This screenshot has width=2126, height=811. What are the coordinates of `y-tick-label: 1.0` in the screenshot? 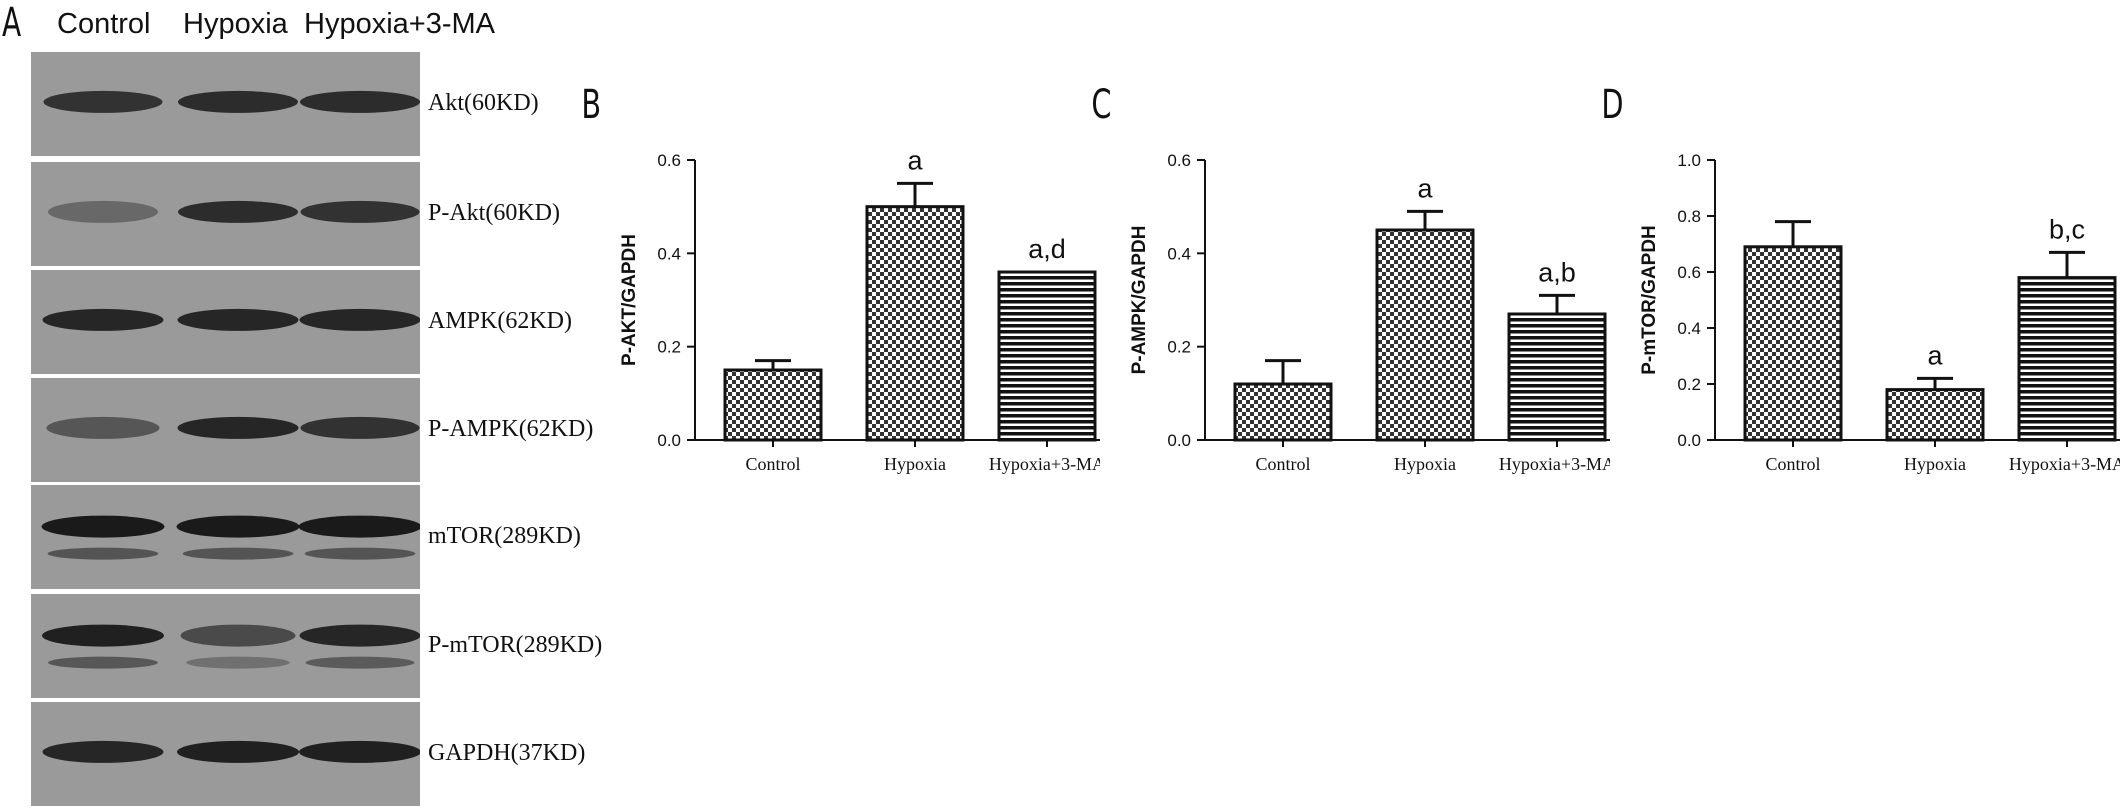 It's located at (1689, 160).